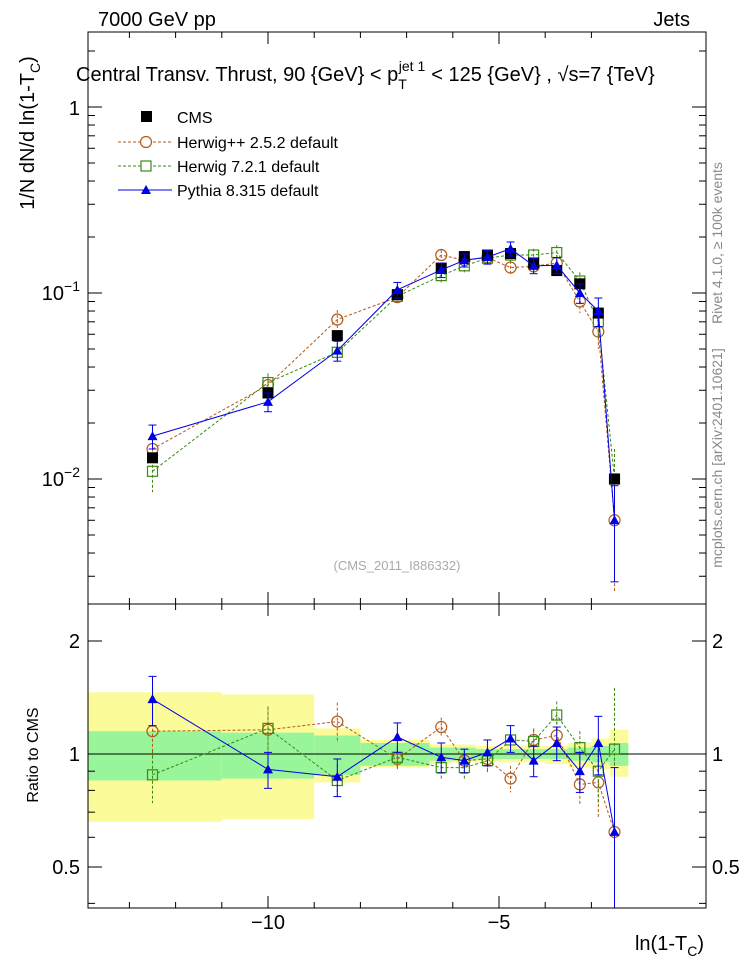 The image size is (746, 972). What do you see at coordinates (74, 755) in the screenshot?
I see `ratio-y-tick-label: 1` at bounding box center [74, 755].